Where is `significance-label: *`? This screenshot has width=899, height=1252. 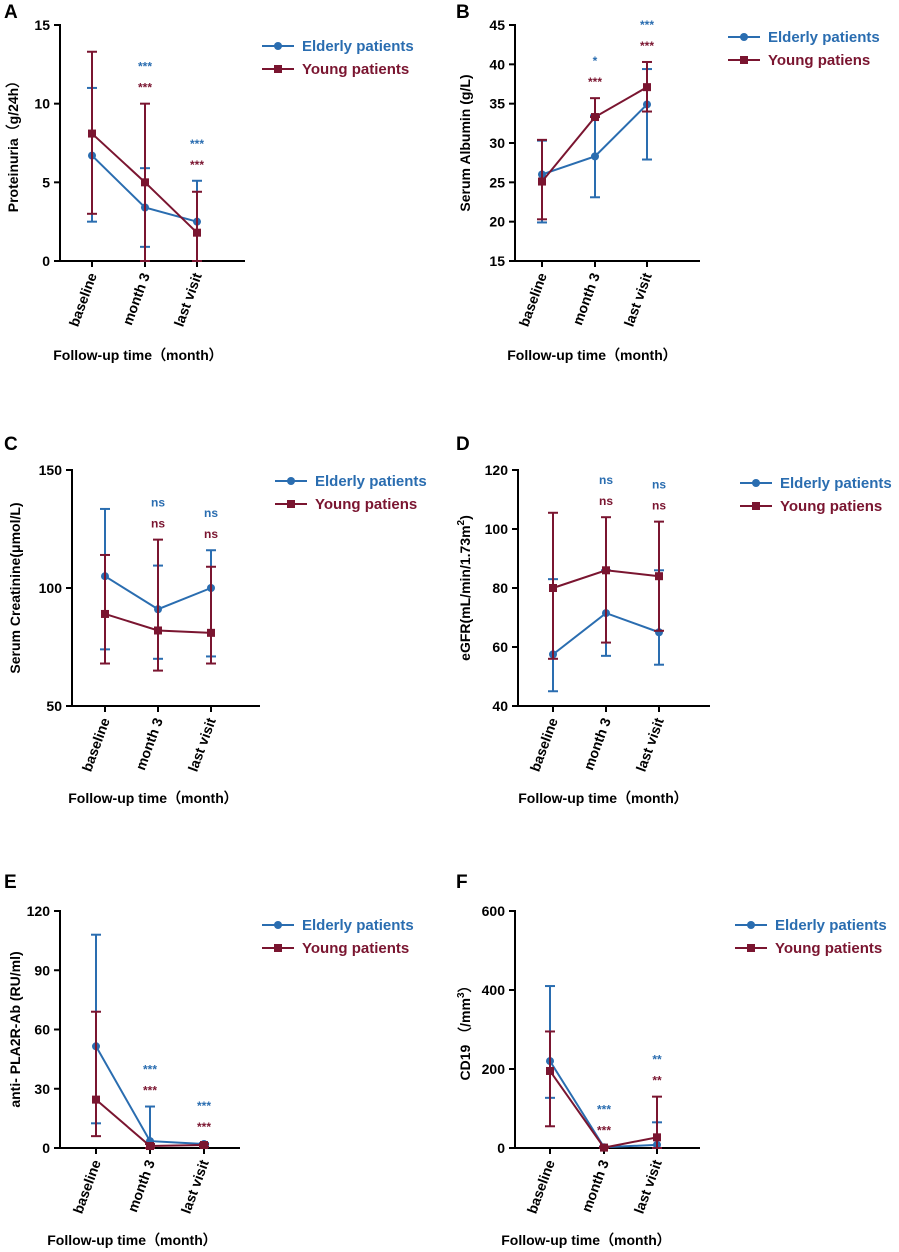
significance-label: * is located at coordinates (595, 61).